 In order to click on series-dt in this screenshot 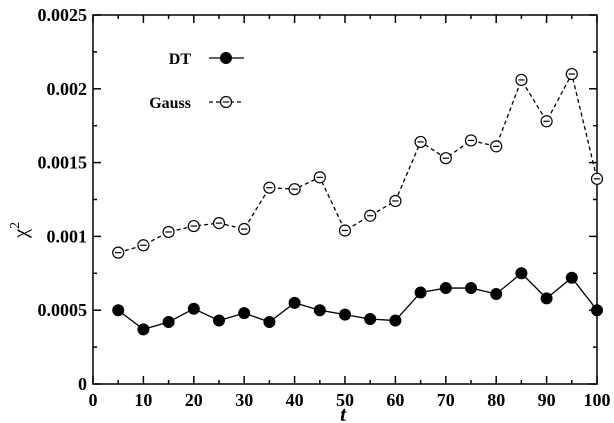, I will do `click(357, 301)`.